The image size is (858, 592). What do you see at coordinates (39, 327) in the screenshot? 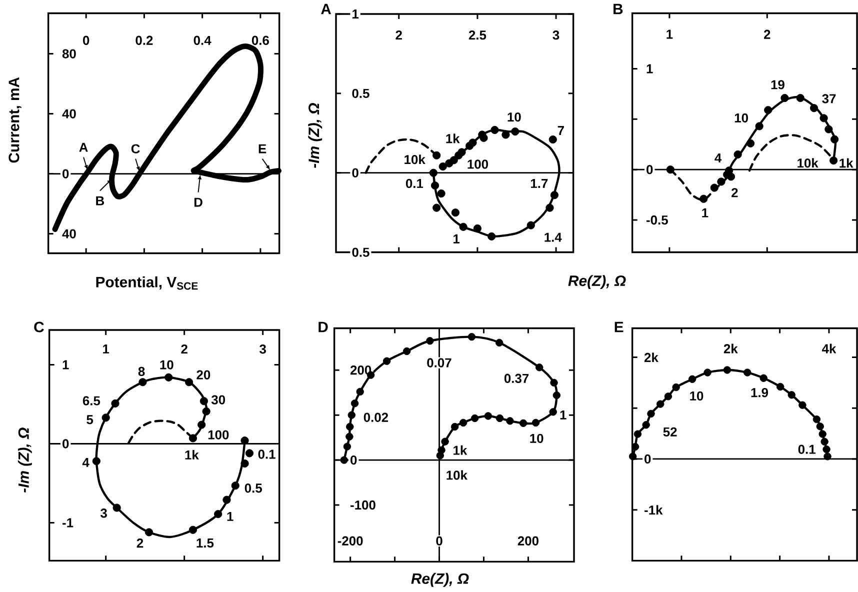
I see `chart-title: C` at bounding box center [39, 327].